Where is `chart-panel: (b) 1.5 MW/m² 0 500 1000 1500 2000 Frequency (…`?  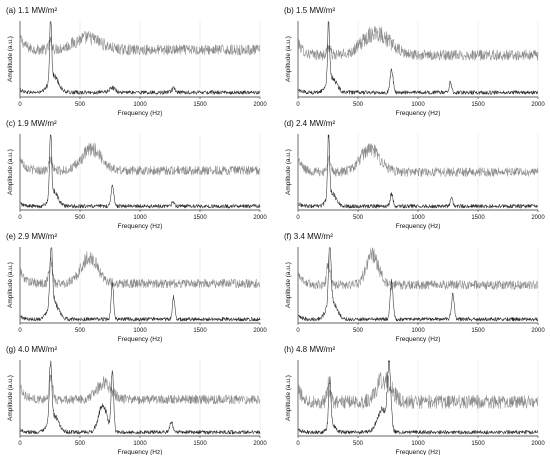
chart-panel: (b) 1.5 MW/m² 0 500 1000 1500 2000 Frequency (… is located at coordinates (414, 61).